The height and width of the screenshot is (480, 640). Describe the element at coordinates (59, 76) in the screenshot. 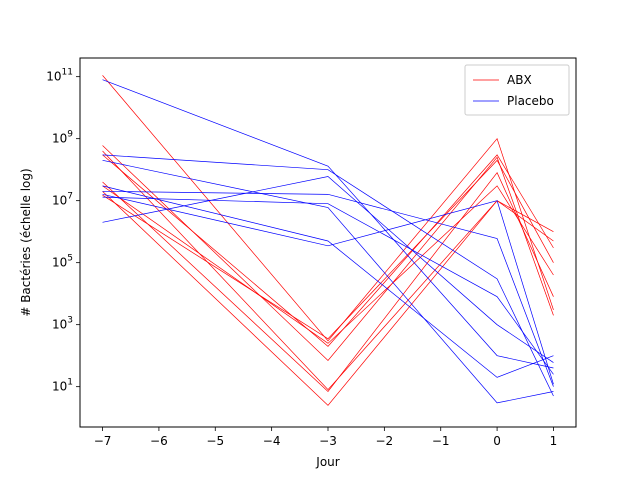

I see `y-tick-label: 10¹¹` at that location.